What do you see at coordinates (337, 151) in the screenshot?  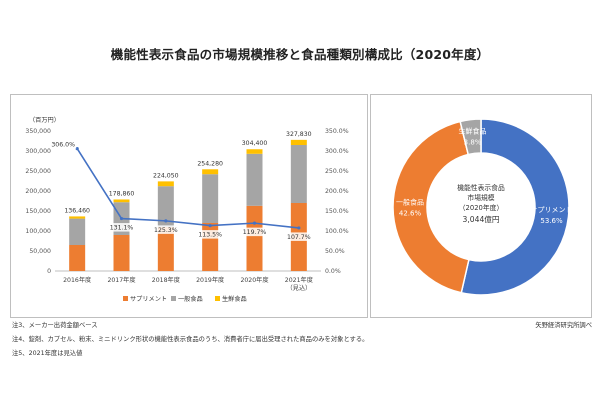 I see `y2-axis-tick-label: 300.0%` at bounding box center [337, 151].